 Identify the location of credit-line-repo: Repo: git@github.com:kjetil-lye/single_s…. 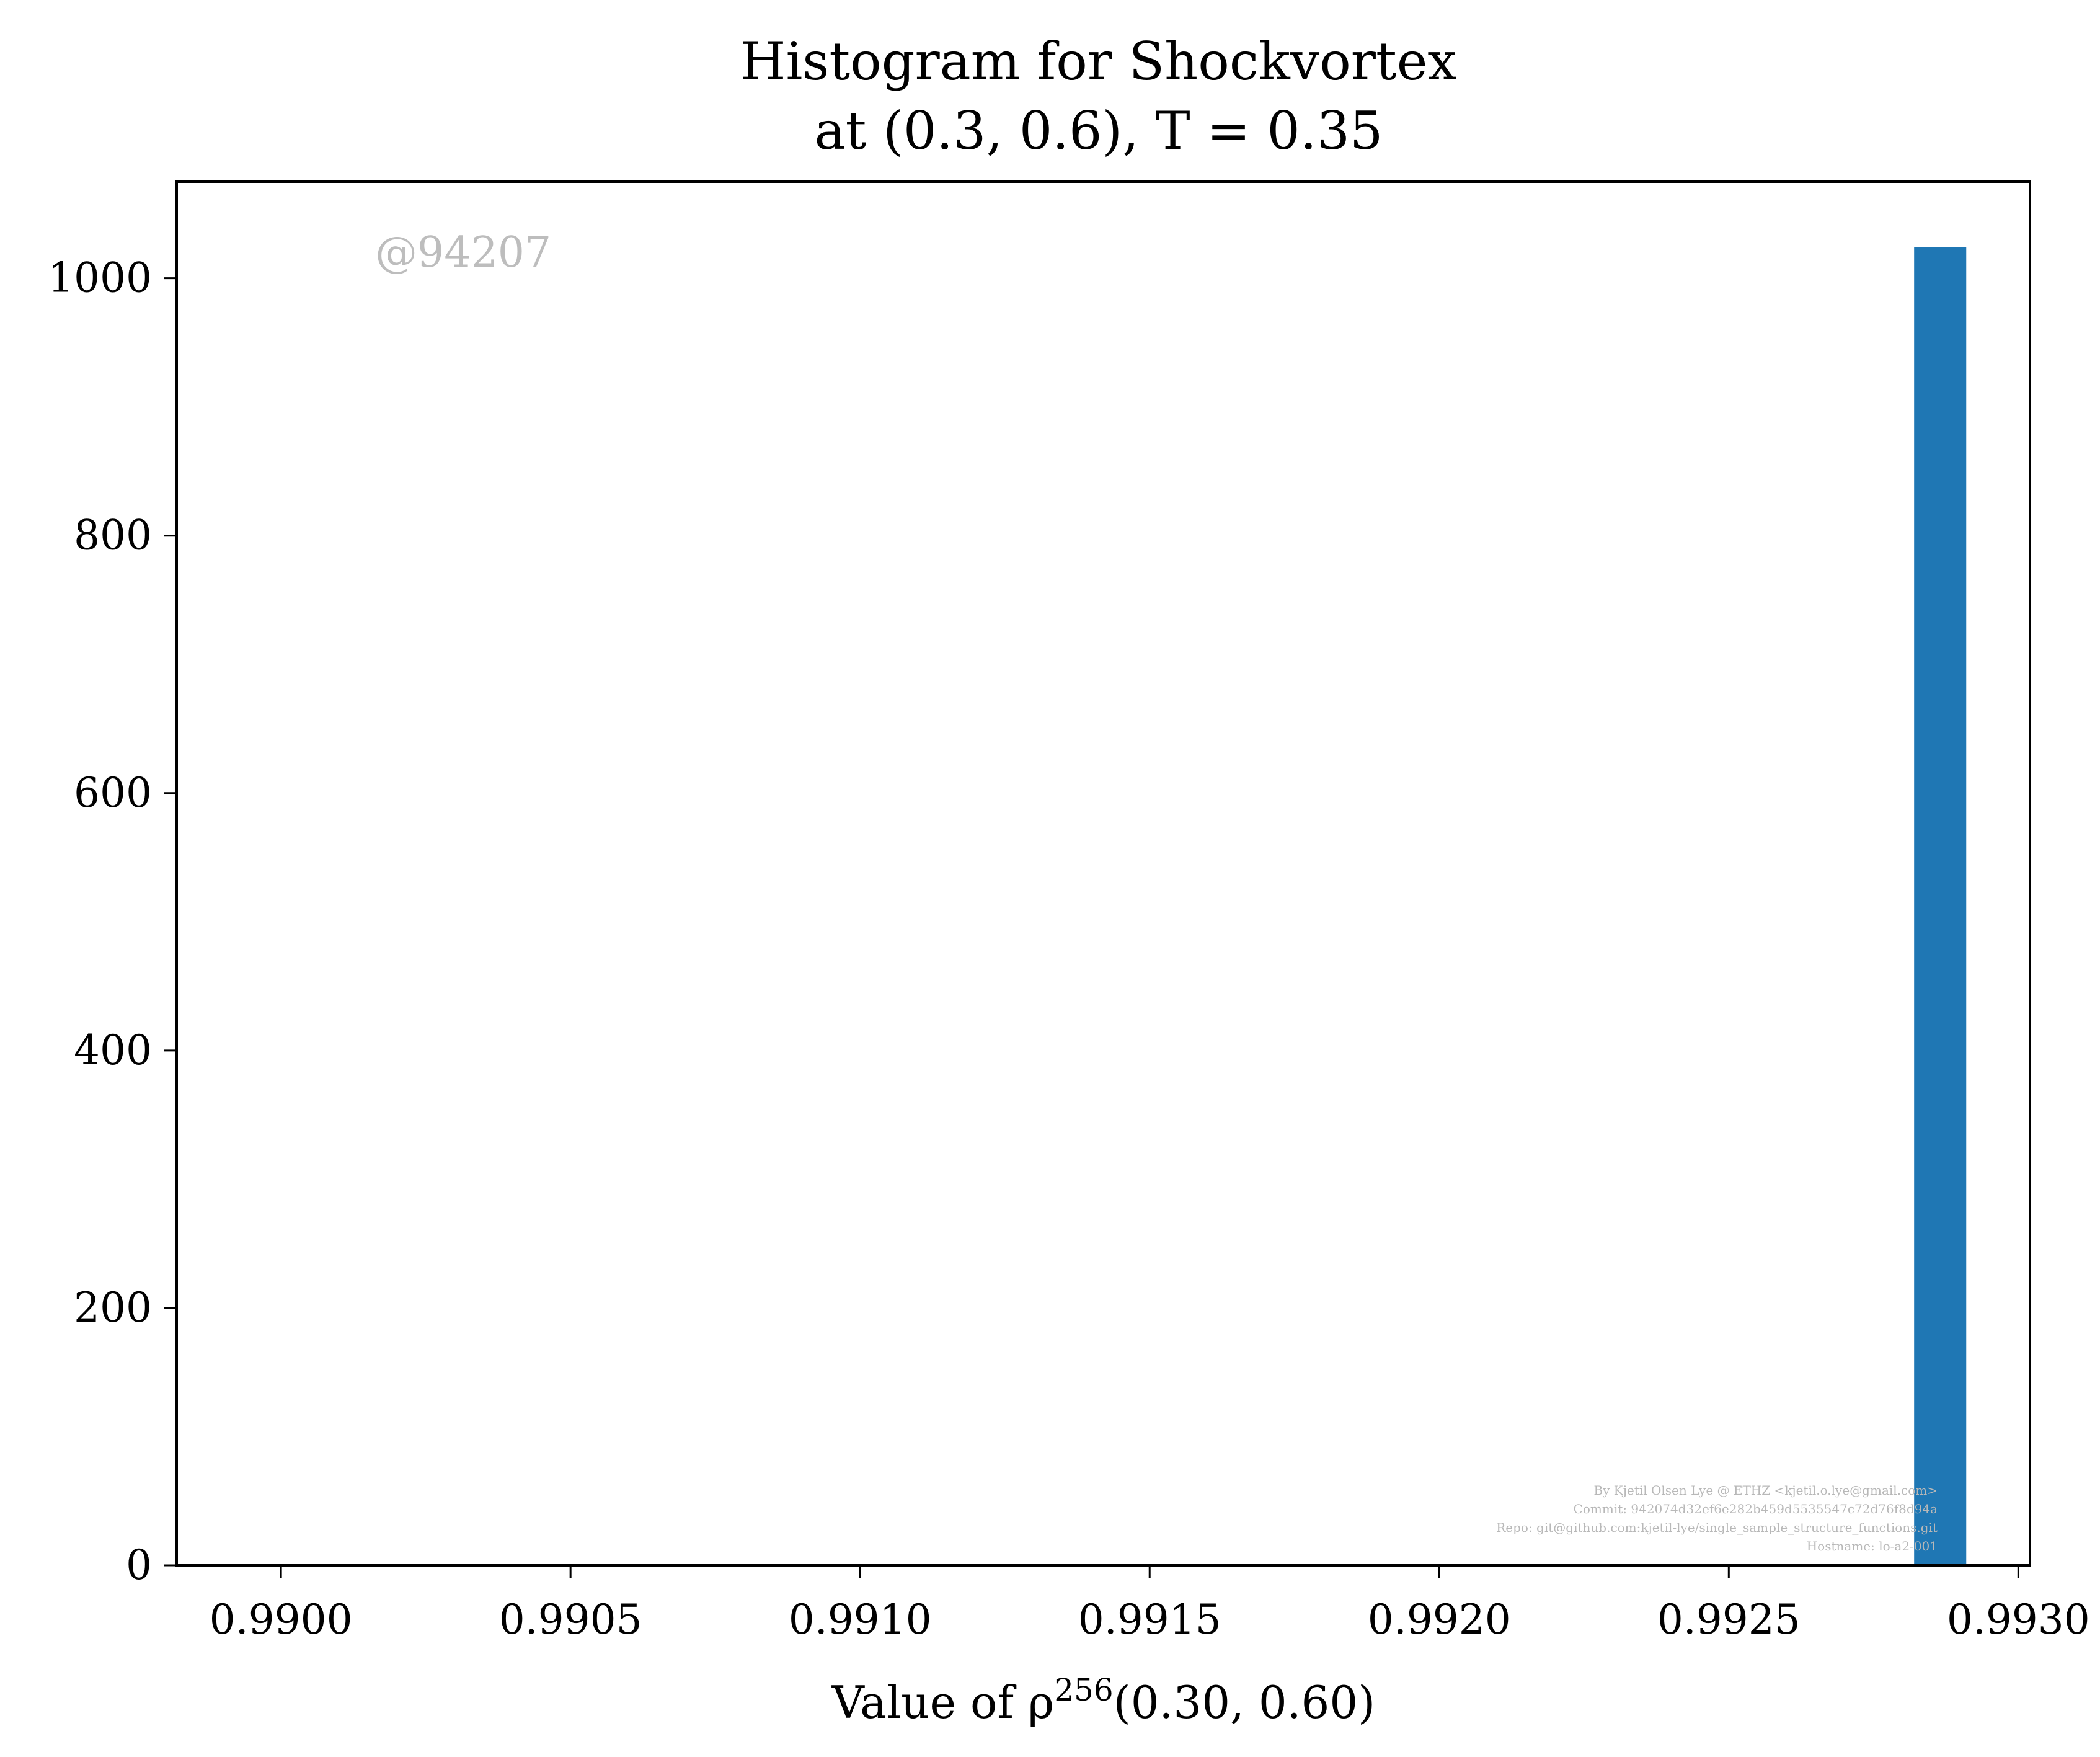
(1717, 1527).